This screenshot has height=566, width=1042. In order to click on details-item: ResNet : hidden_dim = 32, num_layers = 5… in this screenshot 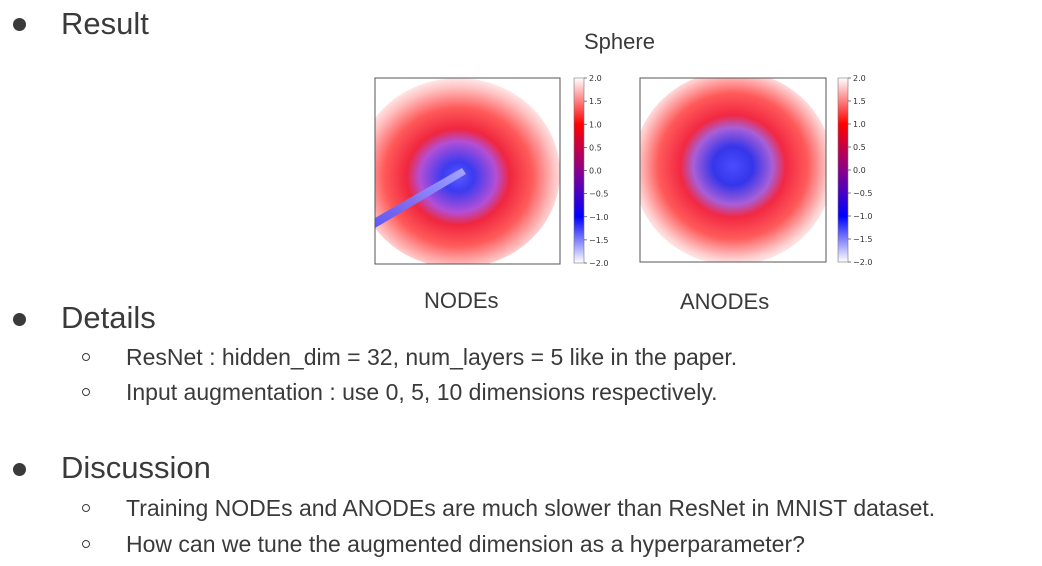, I will do `click(432, 357)`.